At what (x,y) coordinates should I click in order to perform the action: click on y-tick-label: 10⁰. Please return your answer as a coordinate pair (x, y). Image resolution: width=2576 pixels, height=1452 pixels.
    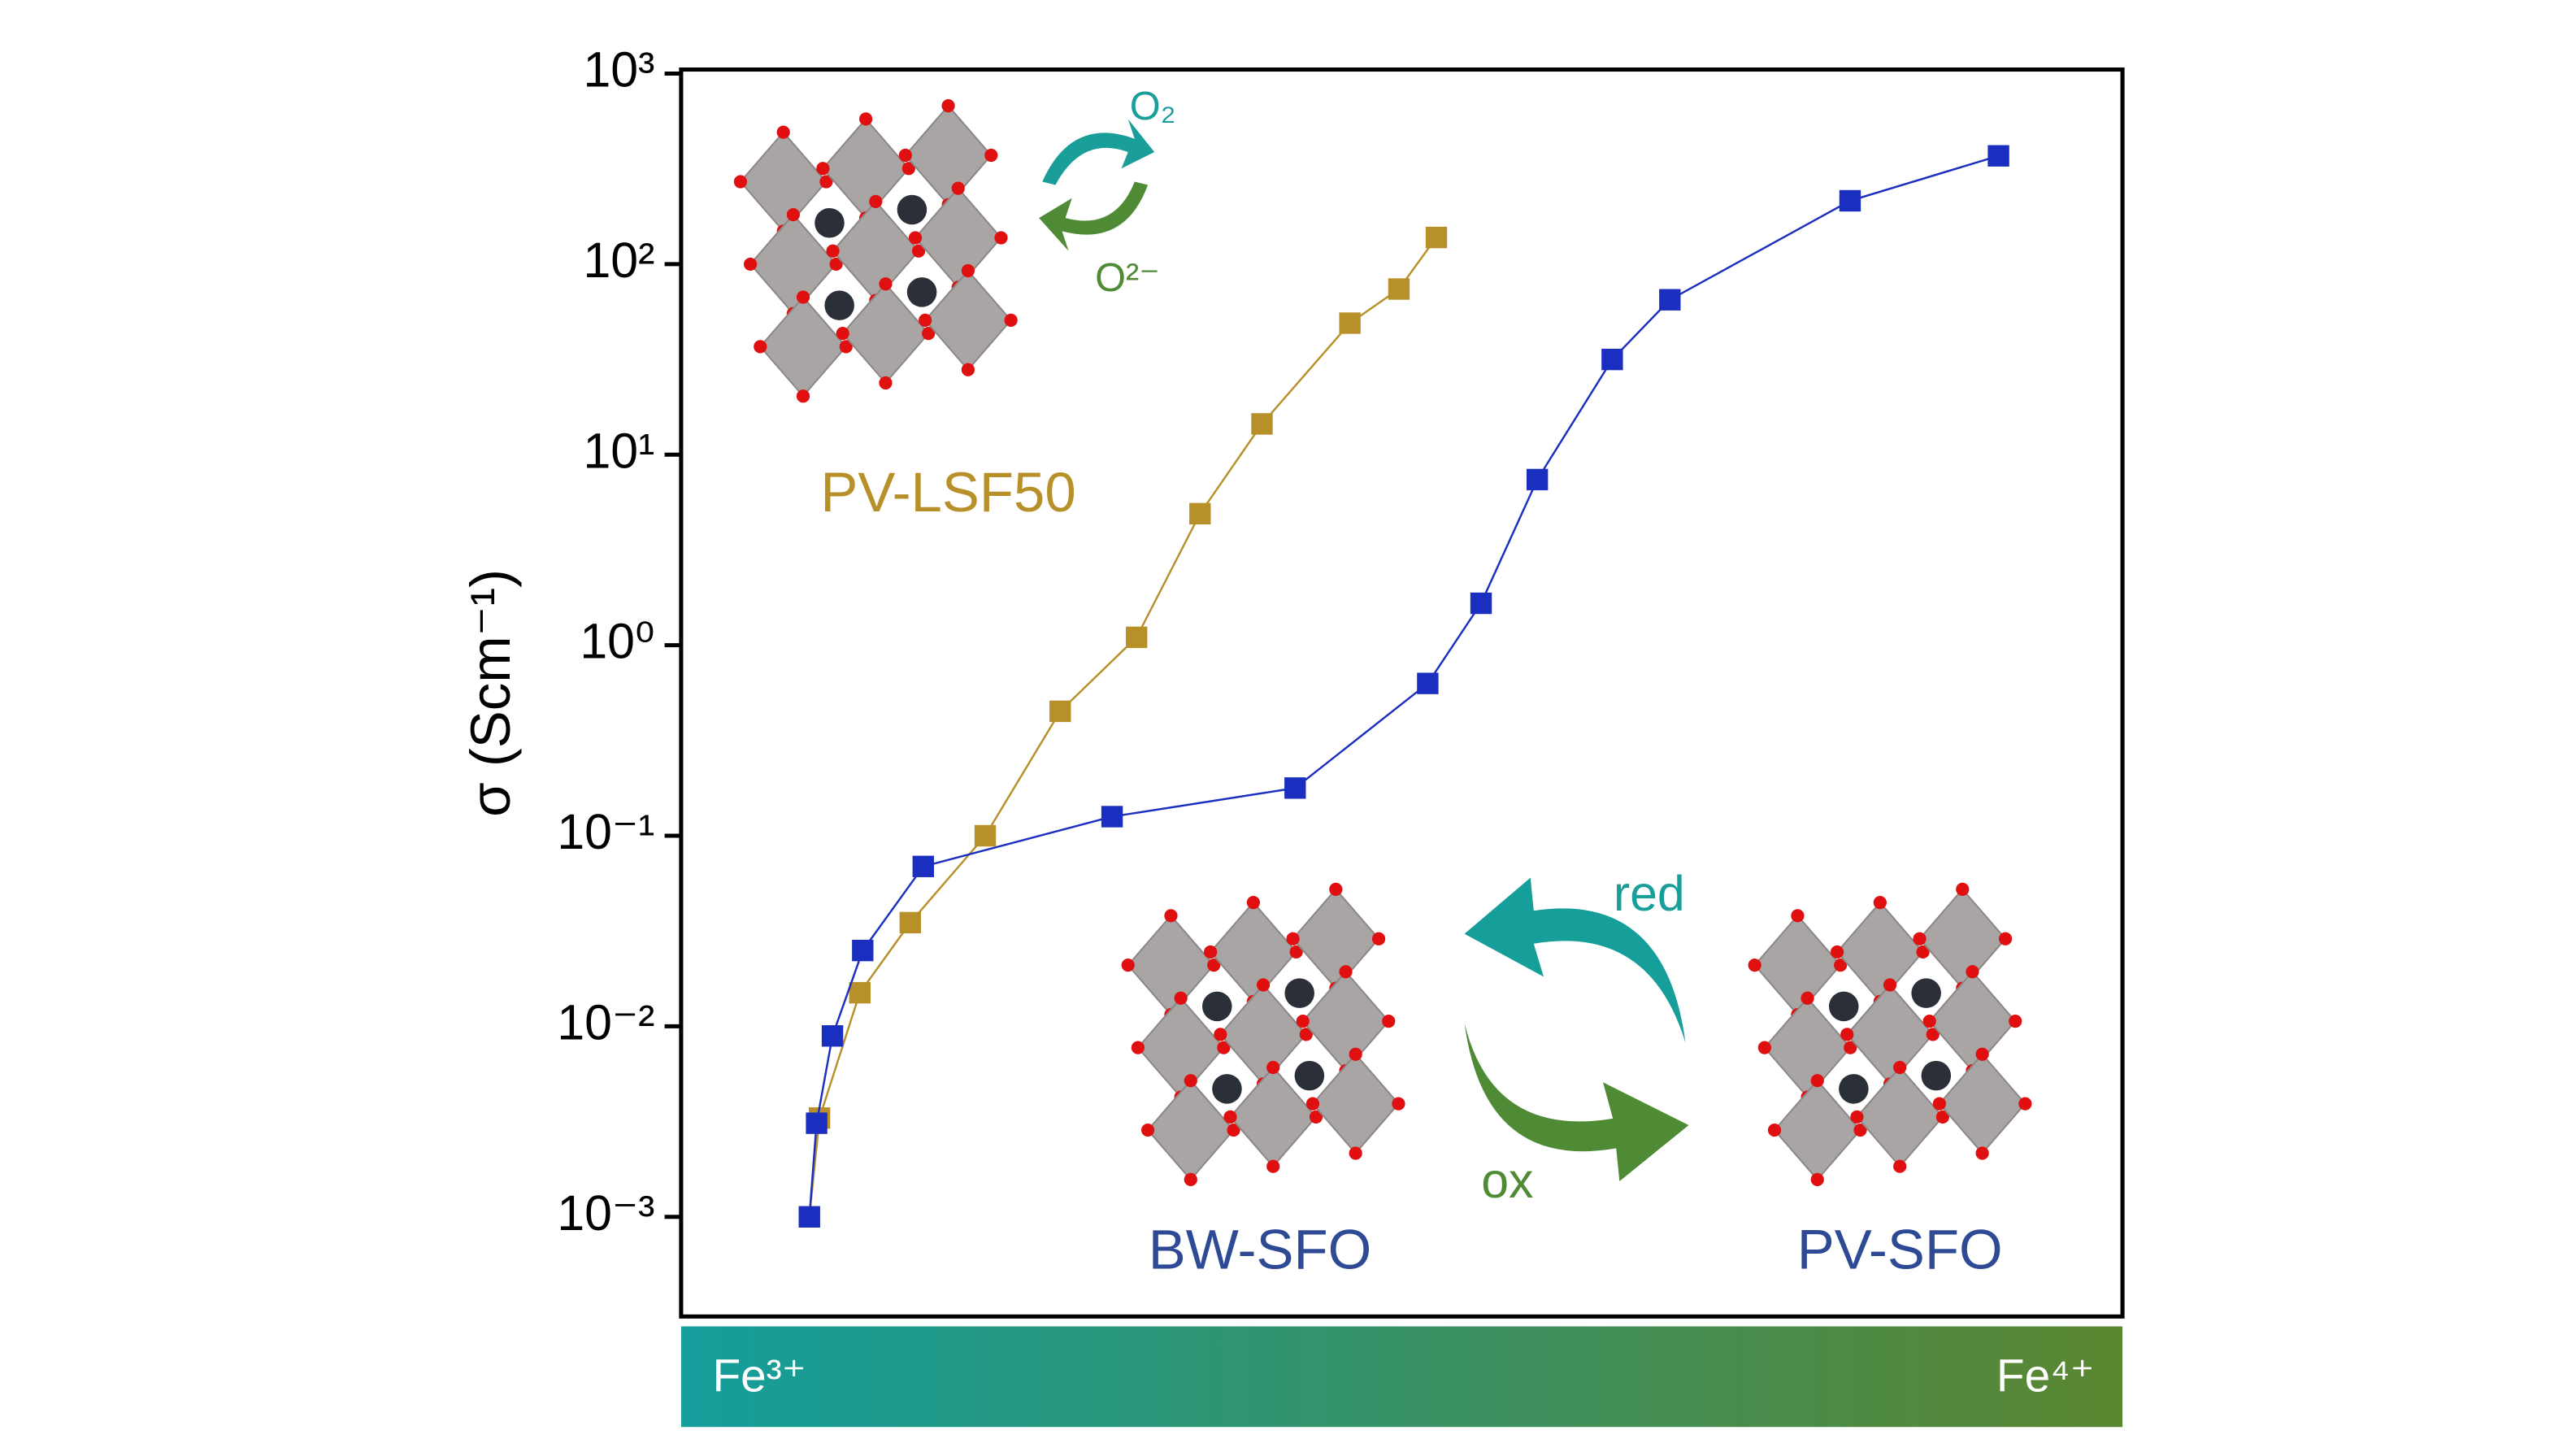
    Looking at the image, I should click on (617, 641).